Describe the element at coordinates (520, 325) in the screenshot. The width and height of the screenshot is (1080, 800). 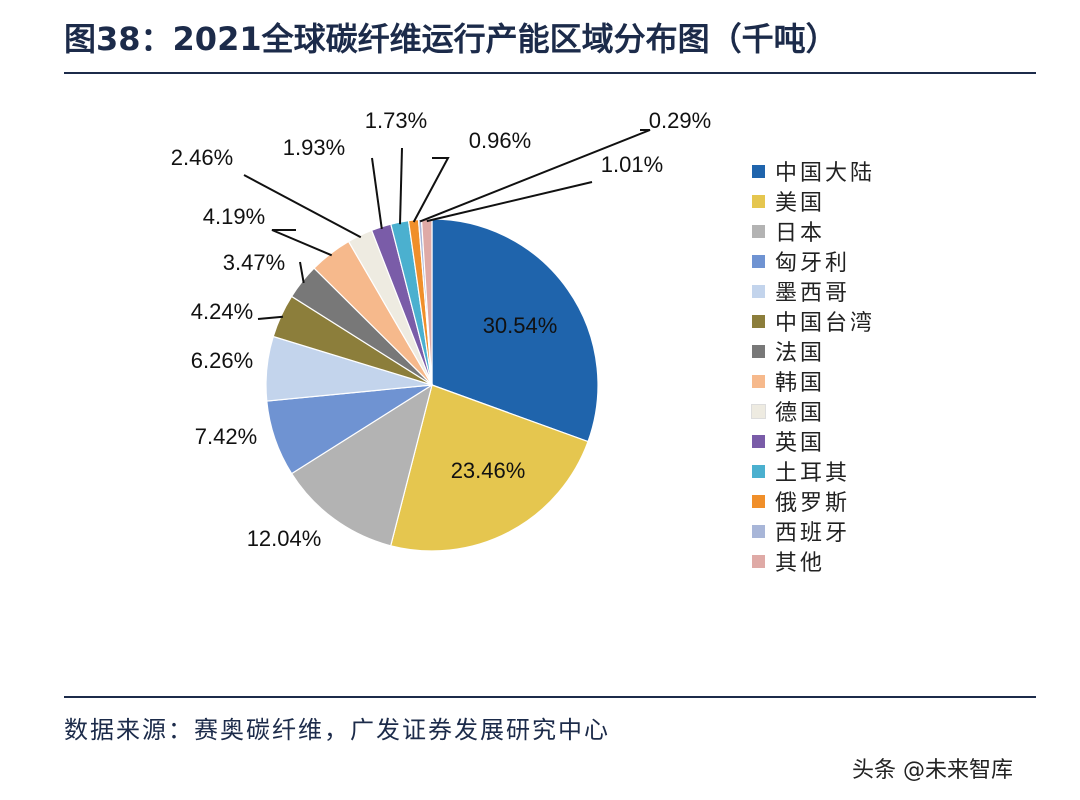
I see `data-label-1: 30.54%` at that location.